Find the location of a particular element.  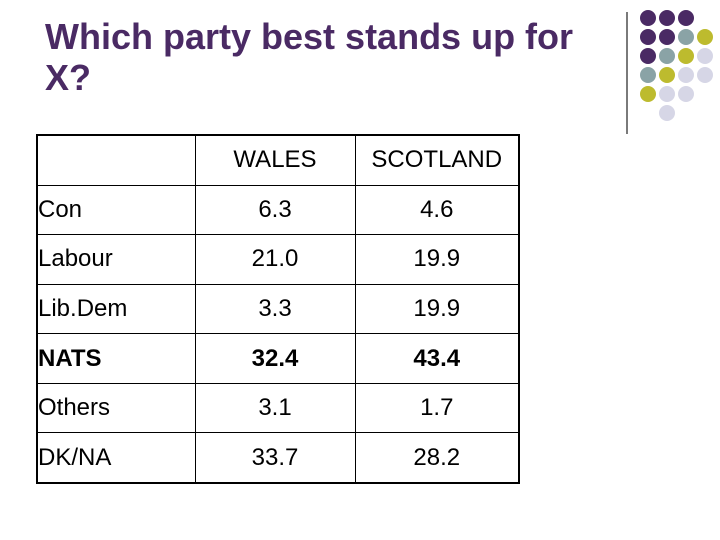

scotland-value: 43.4 is located at coordinates (437, 358).